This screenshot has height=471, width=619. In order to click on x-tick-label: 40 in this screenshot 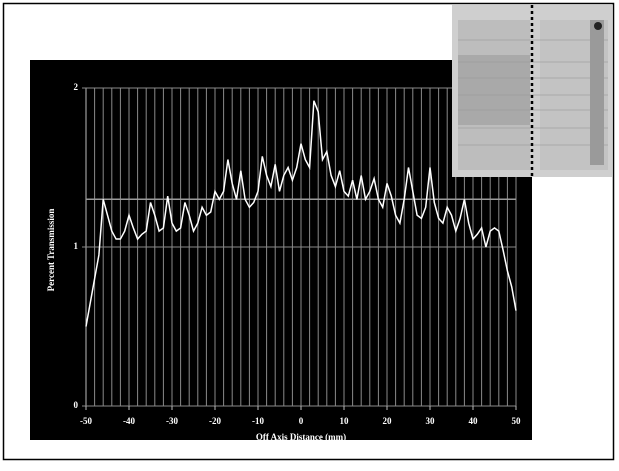, I will do `click(474, 421)`.